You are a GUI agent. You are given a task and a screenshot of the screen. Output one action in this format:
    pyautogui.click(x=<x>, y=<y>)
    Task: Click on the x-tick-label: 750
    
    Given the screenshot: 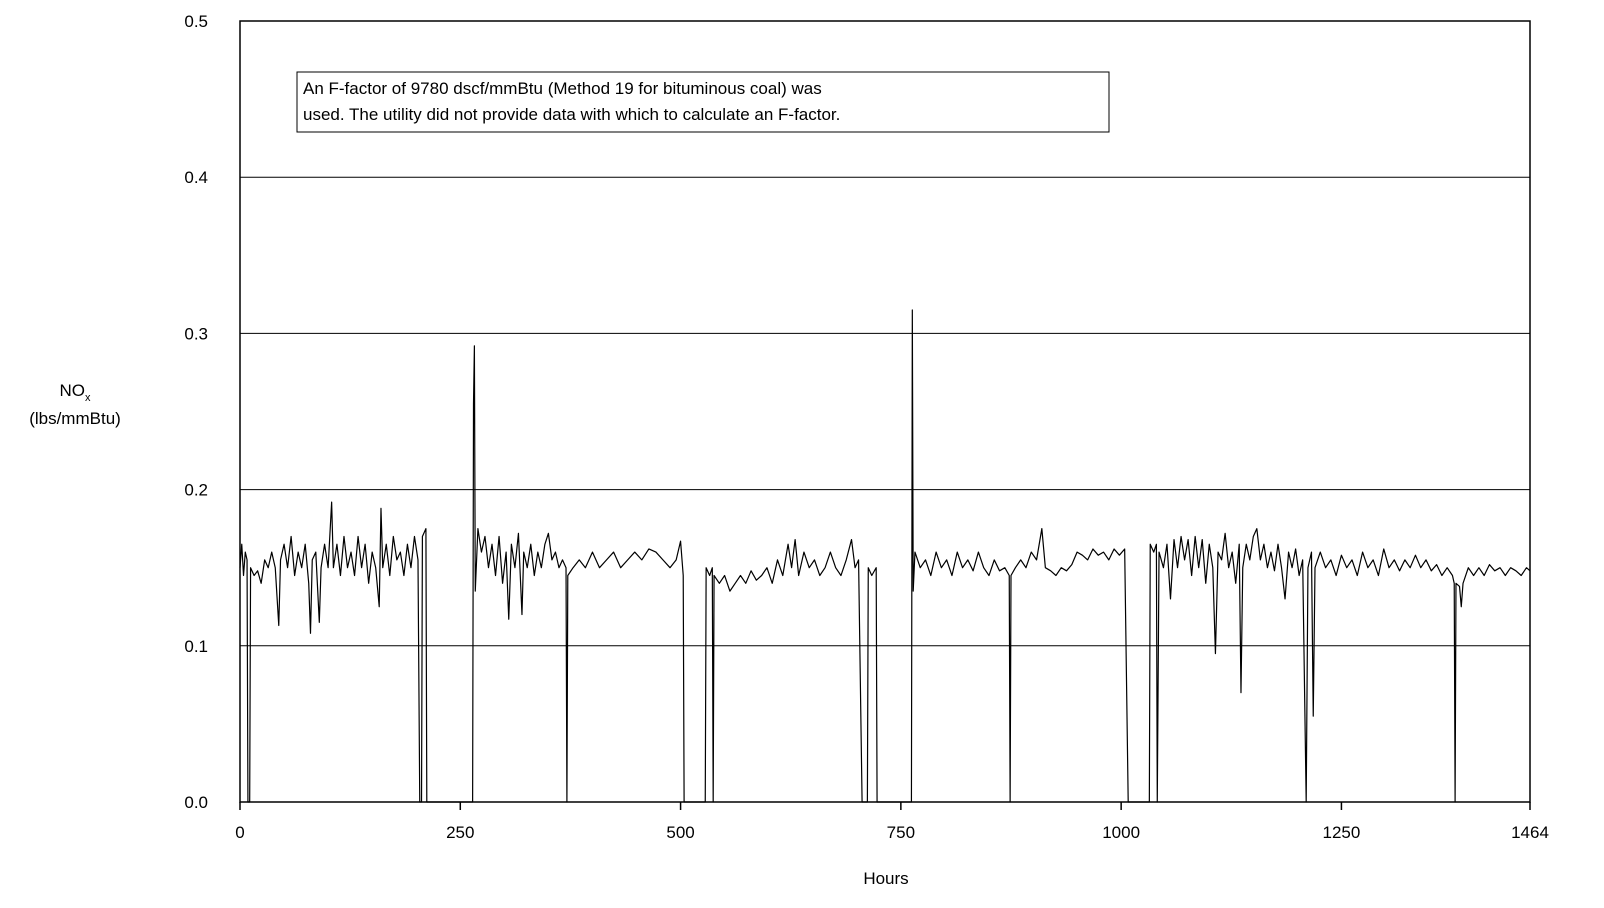 What is the action you would take?
    pyautogui.click(x=901, y=832)
    